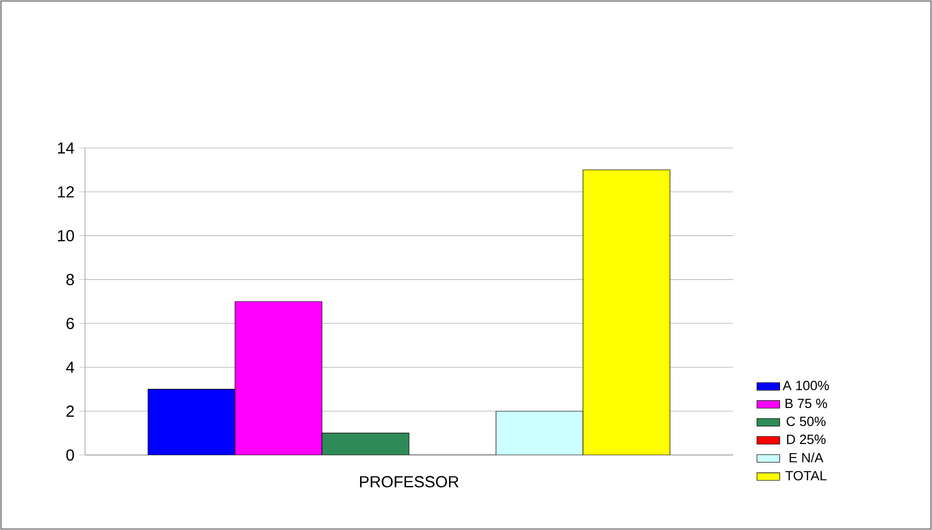 The height and width of the screenshot is (530, 932). I want to click on x-tick-label: PROFESSOR, so click(409, 482).